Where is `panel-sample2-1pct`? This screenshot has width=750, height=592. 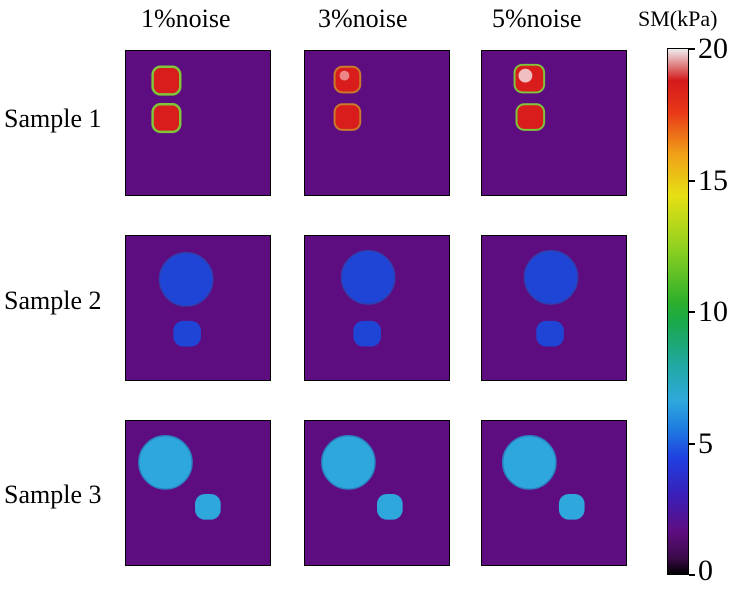 panel-sample2-1pct is located at coordinates (198, 308).